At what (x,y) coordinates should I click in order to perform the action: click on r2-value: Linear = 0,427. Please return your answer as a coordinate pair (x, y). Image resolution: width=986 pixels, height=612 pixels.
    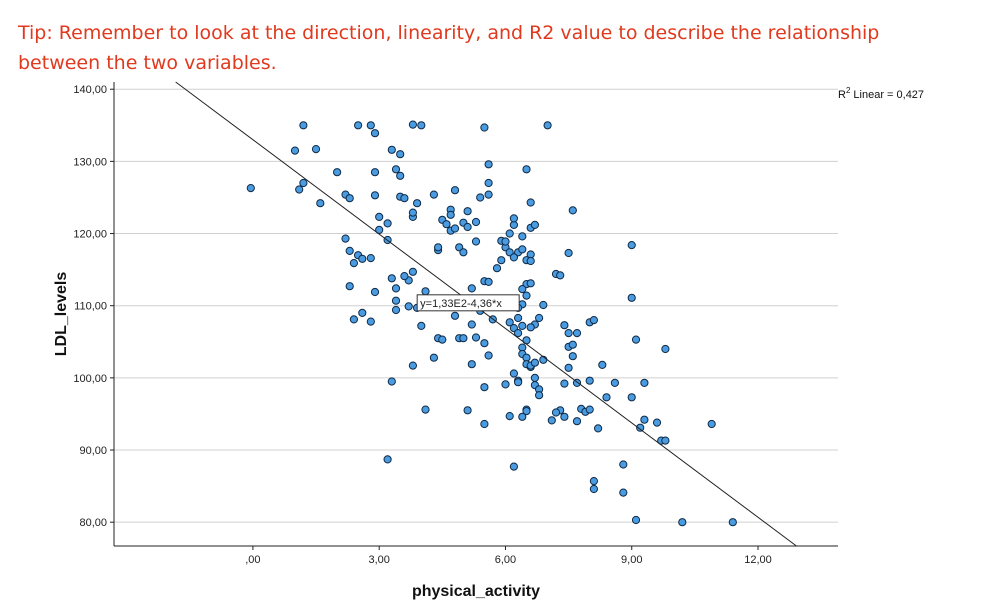
    Looking at the image, I should click on (888, 95).